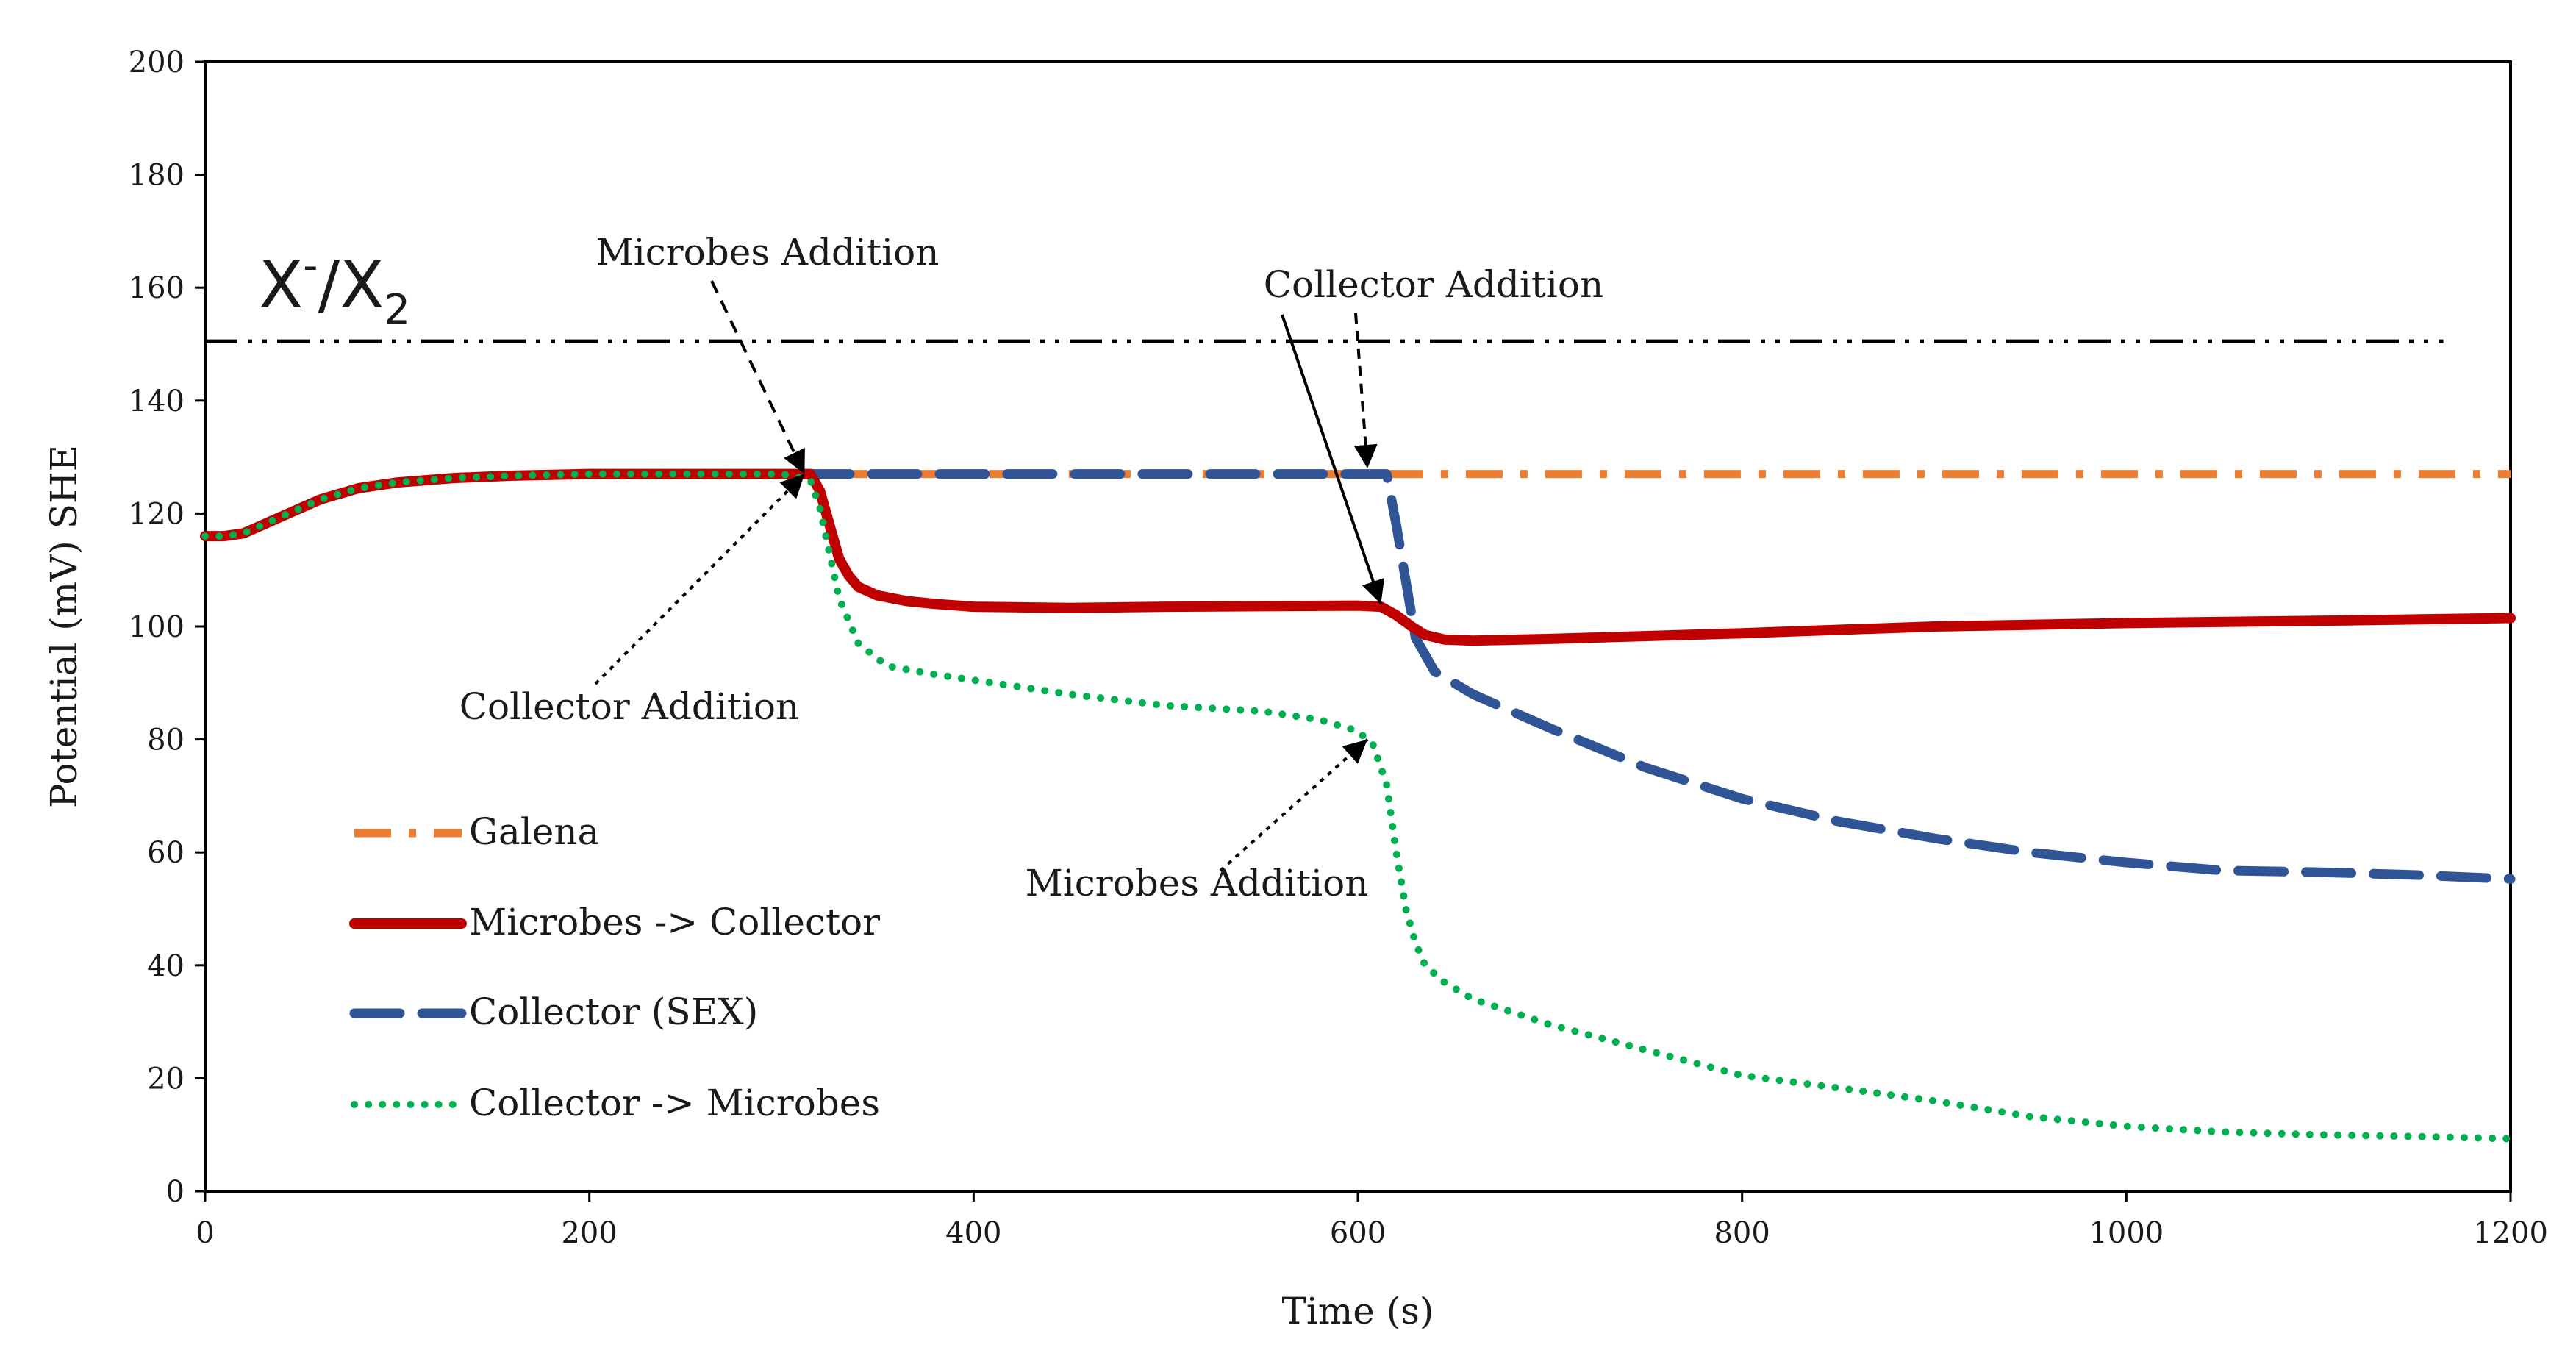 This screenshot has width=2576, height=1353. Describe the element at coordinates (157, 514) in the screenshot. I see `y-tick-label: 120` at that location.